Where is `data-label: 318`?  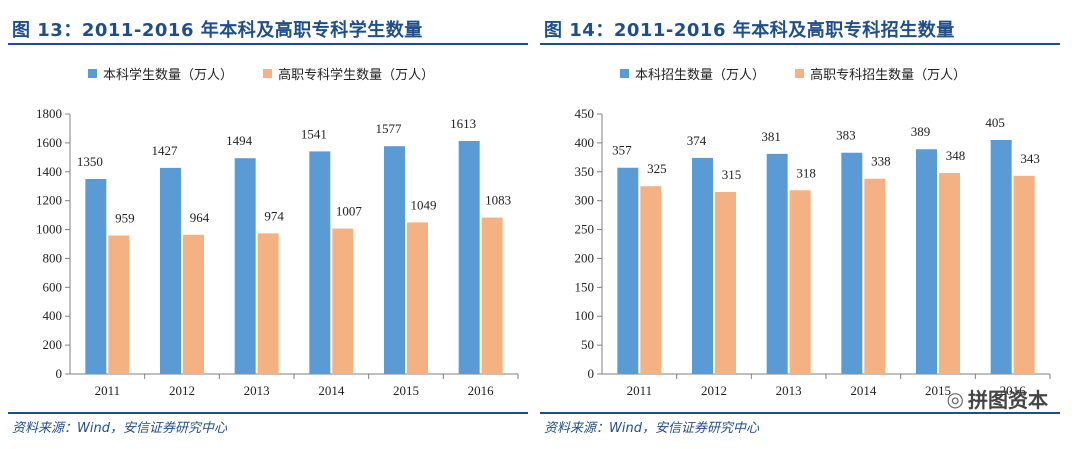
data-label: 318 is located at coordinates (806, 172).